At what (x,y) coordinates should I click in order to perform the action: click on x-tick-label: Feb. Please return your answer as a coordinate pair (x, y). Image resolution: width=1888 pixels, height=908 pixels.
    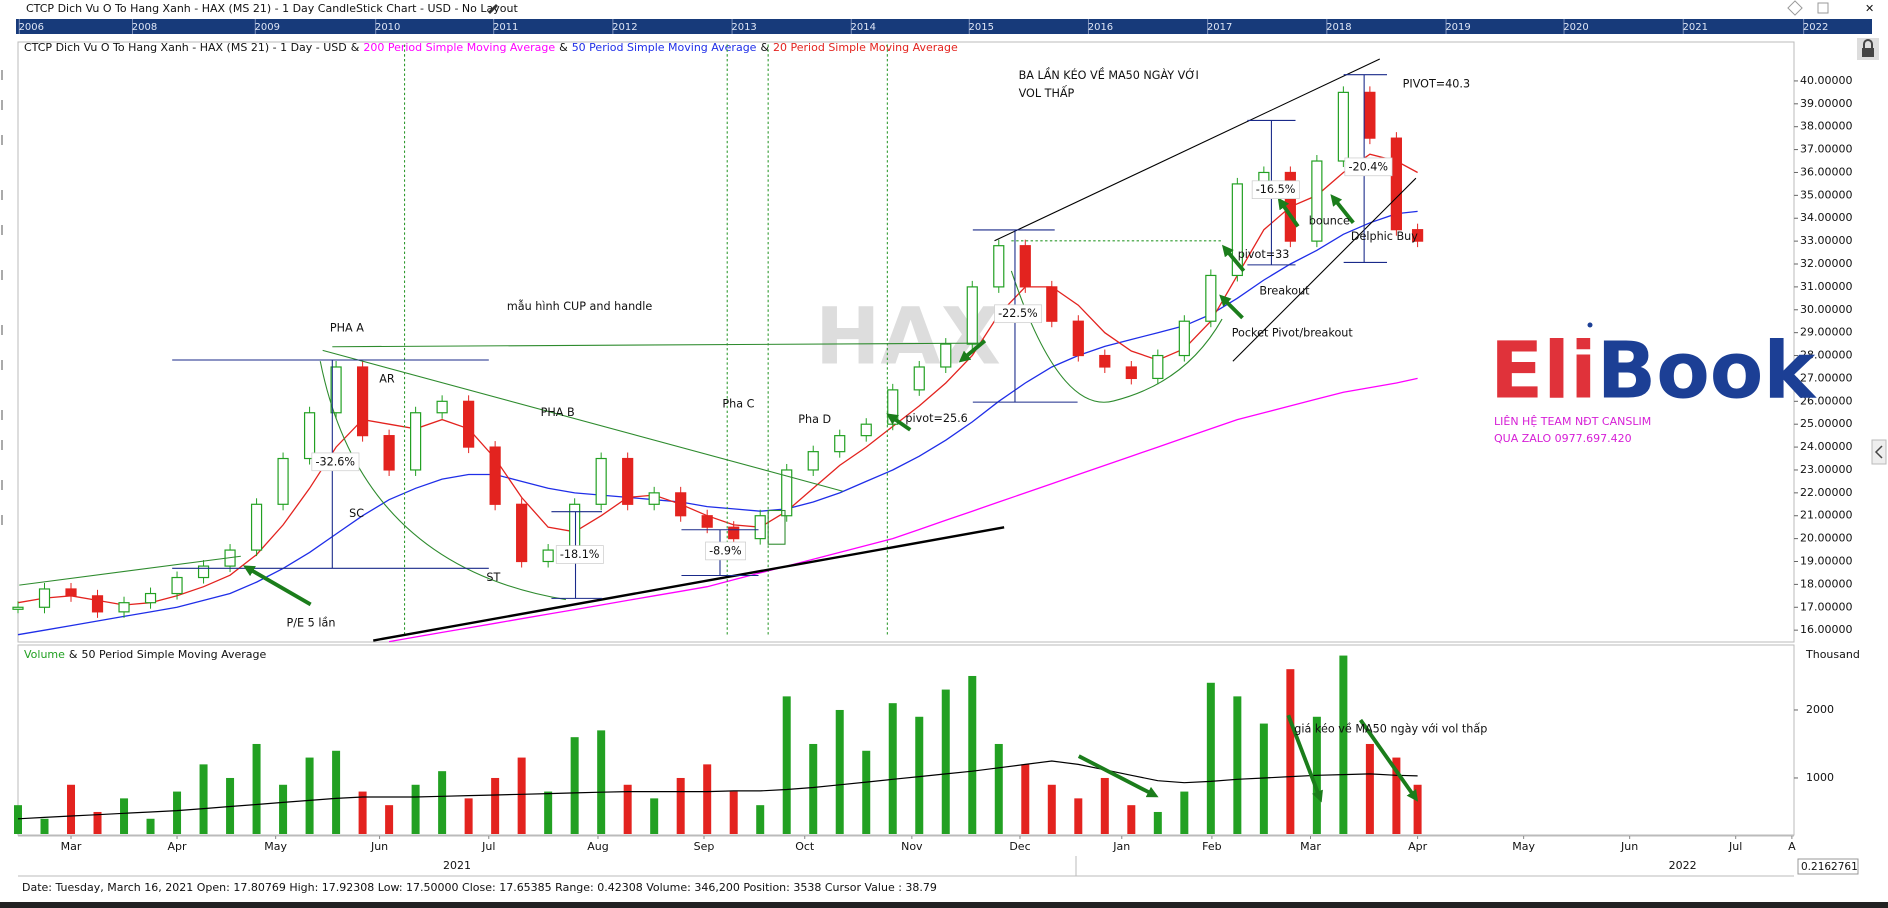
    Looking at the image, I should click on (1211, 846).